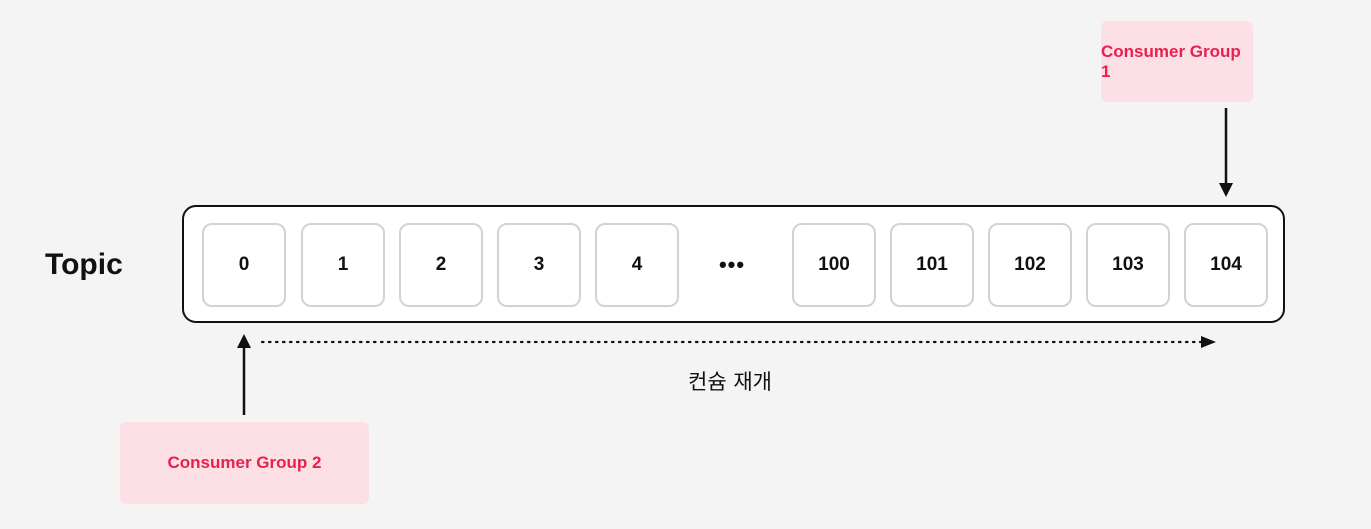 The image size is (1371, 529). Describe the element at coordinates (1177, 61) in the screenshot. I see `consumer-group-1: Consumer Group 1` at that location.